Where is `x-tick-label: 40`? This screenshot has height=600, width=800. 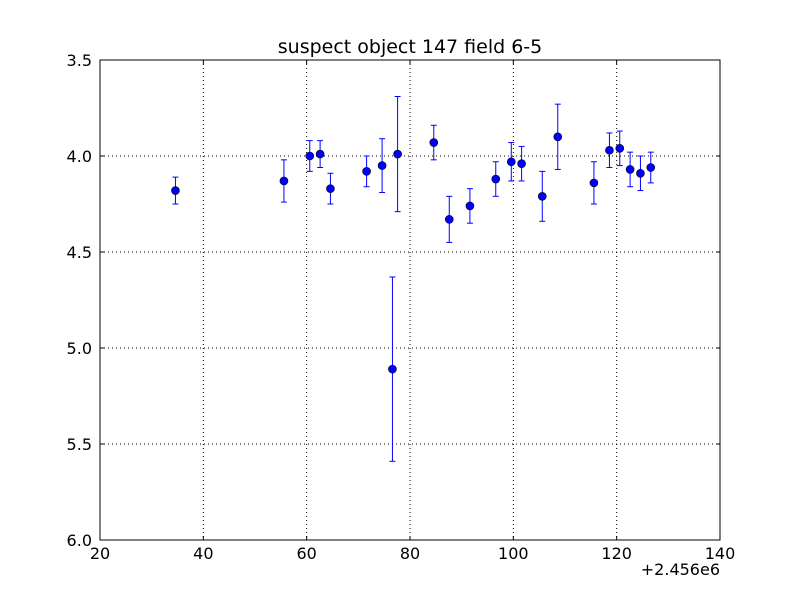
x-tick-label: 40 is located at coordinates (203, 553).